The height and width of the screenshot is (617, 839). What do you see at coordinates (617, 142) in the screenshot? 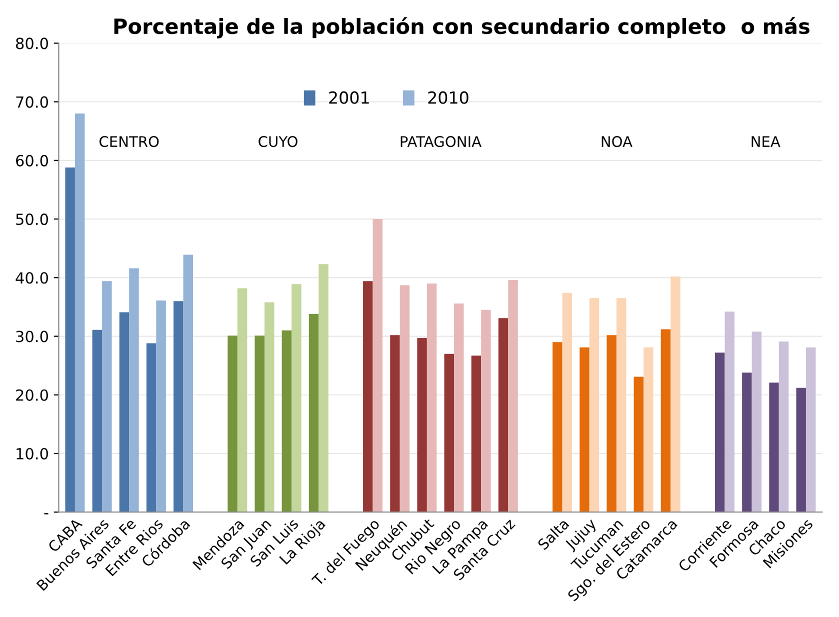
I see `annotation: NOA` at bounding box center [617, 142].